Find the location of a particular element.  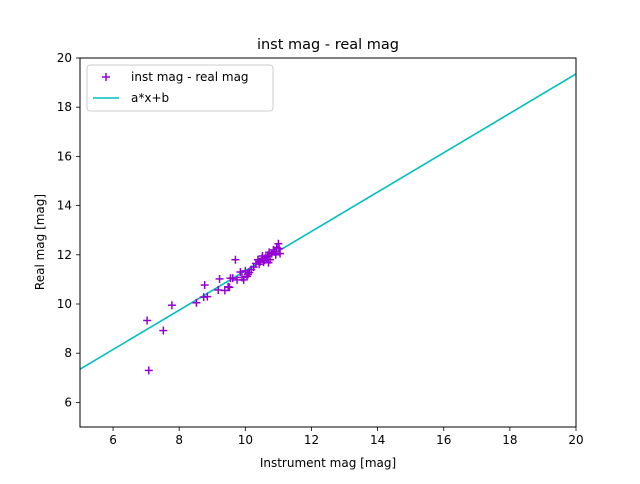

y-axis-label: Real mag [mag] is located at coordinates (40, 242).